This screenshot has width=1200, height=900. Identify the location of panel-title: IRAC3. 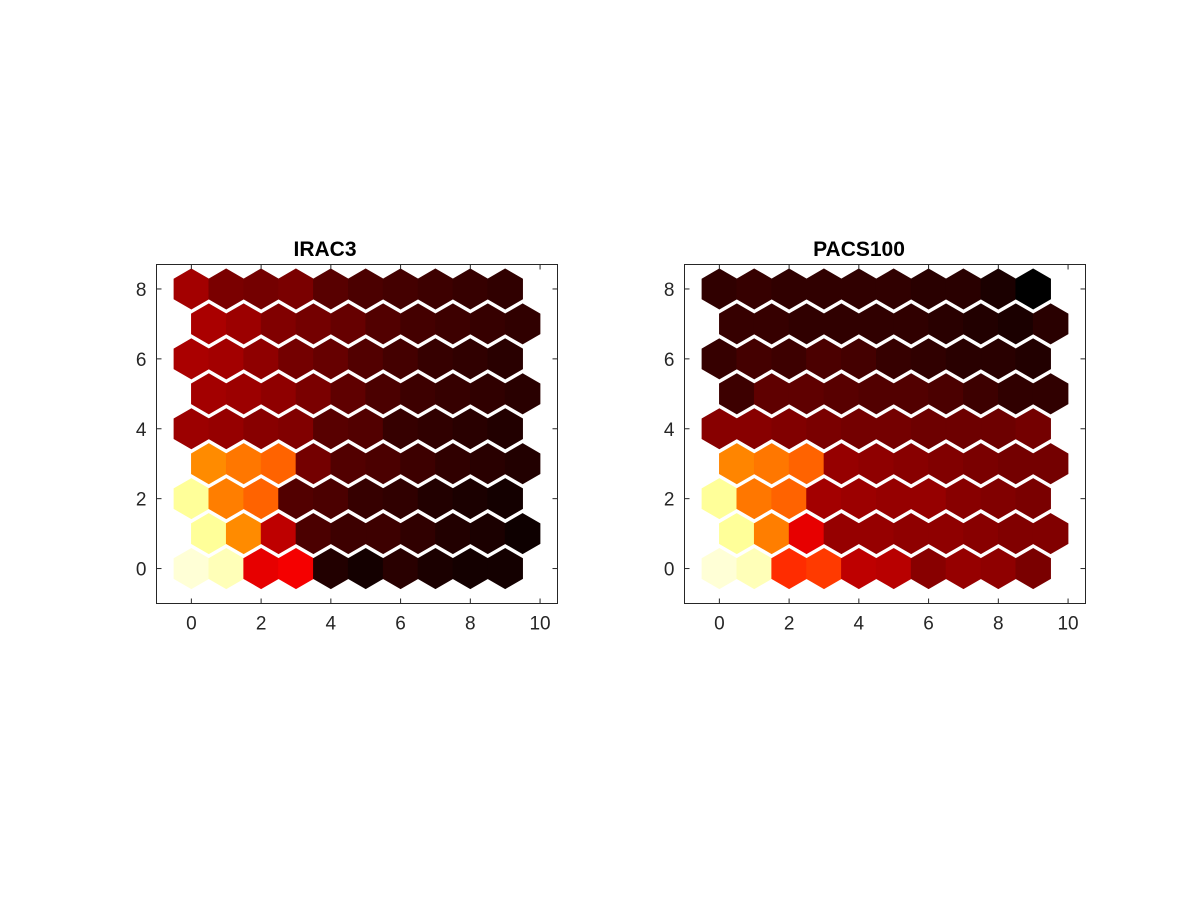
(324, 249).